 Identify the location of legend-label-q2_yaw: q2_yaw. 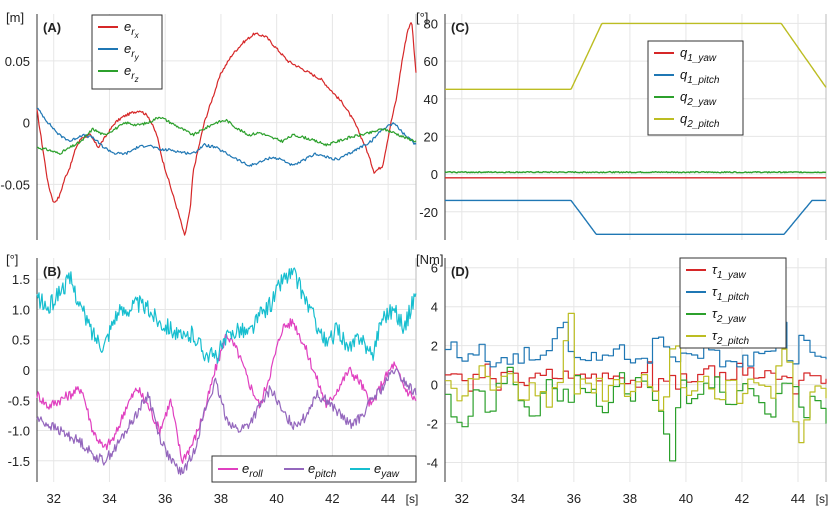
(698, 98).